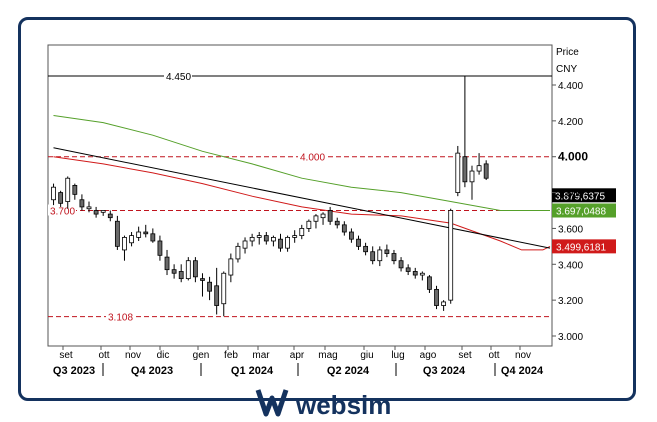 The width and height of the screenshot is (657, 422). I want to click on line-label: 3.108, so click(120, 318).